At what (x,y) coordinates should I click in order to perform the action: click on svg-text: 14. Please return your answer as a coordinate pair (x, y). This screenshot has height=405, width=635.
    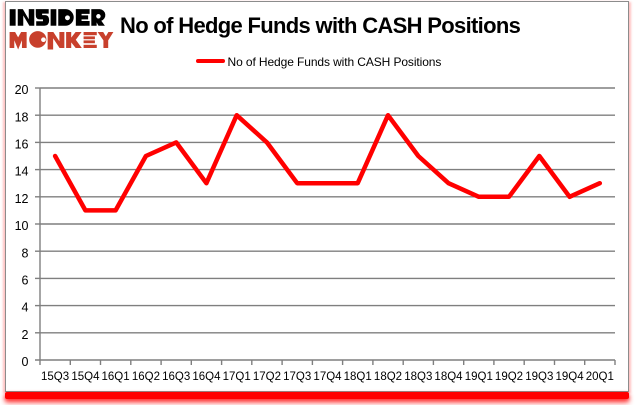
    Looking at the image, I should click on (22, 172).